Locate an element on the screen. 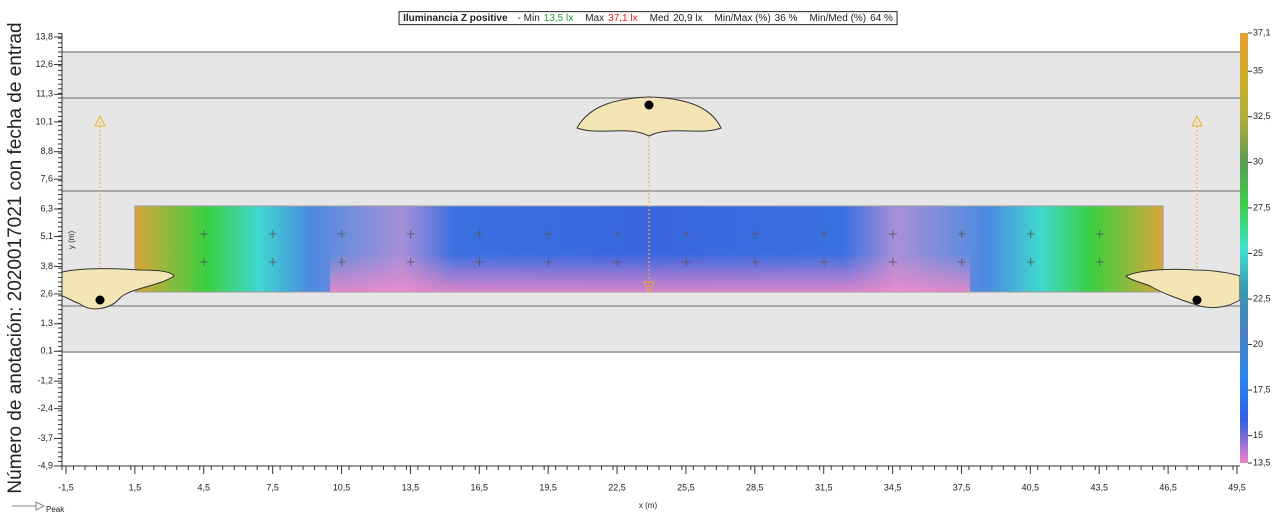 Image resolution: width=1286 pixels, height=516 pixels. x-tick-label: 13,5 is located at coordinates (411, 487).